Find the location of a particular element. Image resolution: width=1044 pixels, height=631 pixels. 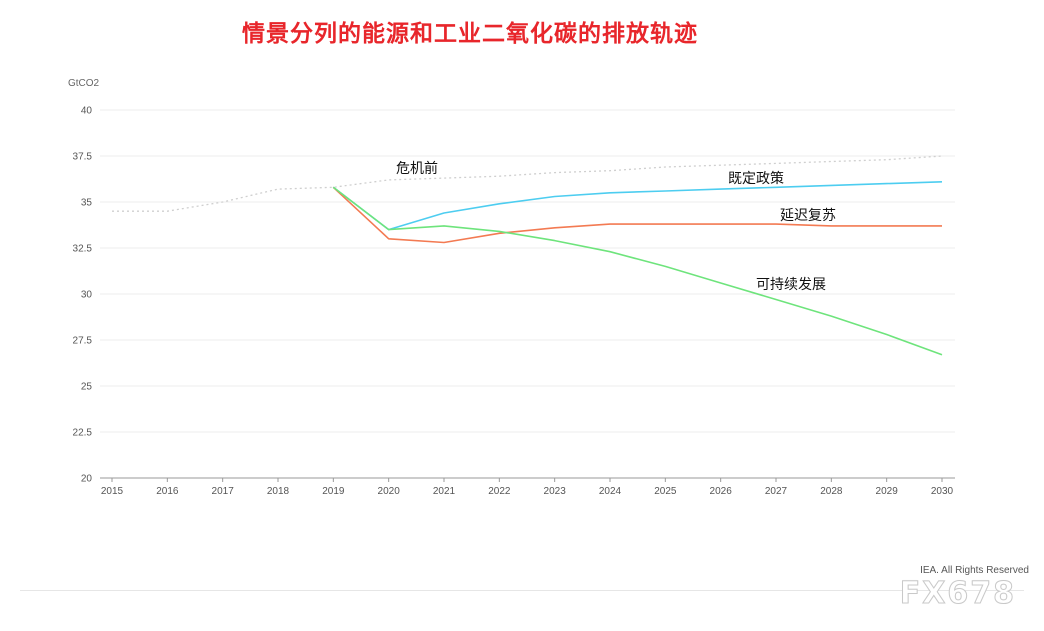

x-tick-label: 2030 is located at coordinates (942, 491).